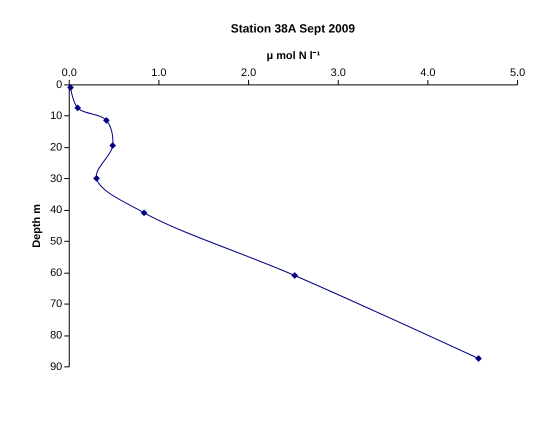  I want to click on x-tick-label: 3.0, so click(338, 72).